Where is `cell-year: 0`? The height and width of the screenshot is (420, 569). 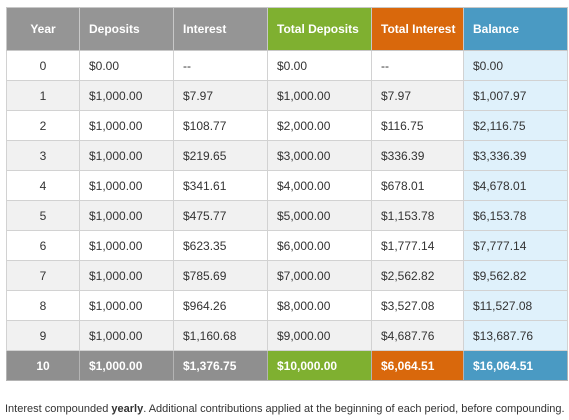 cell-year: 0 is located at coordinates (43, 65).